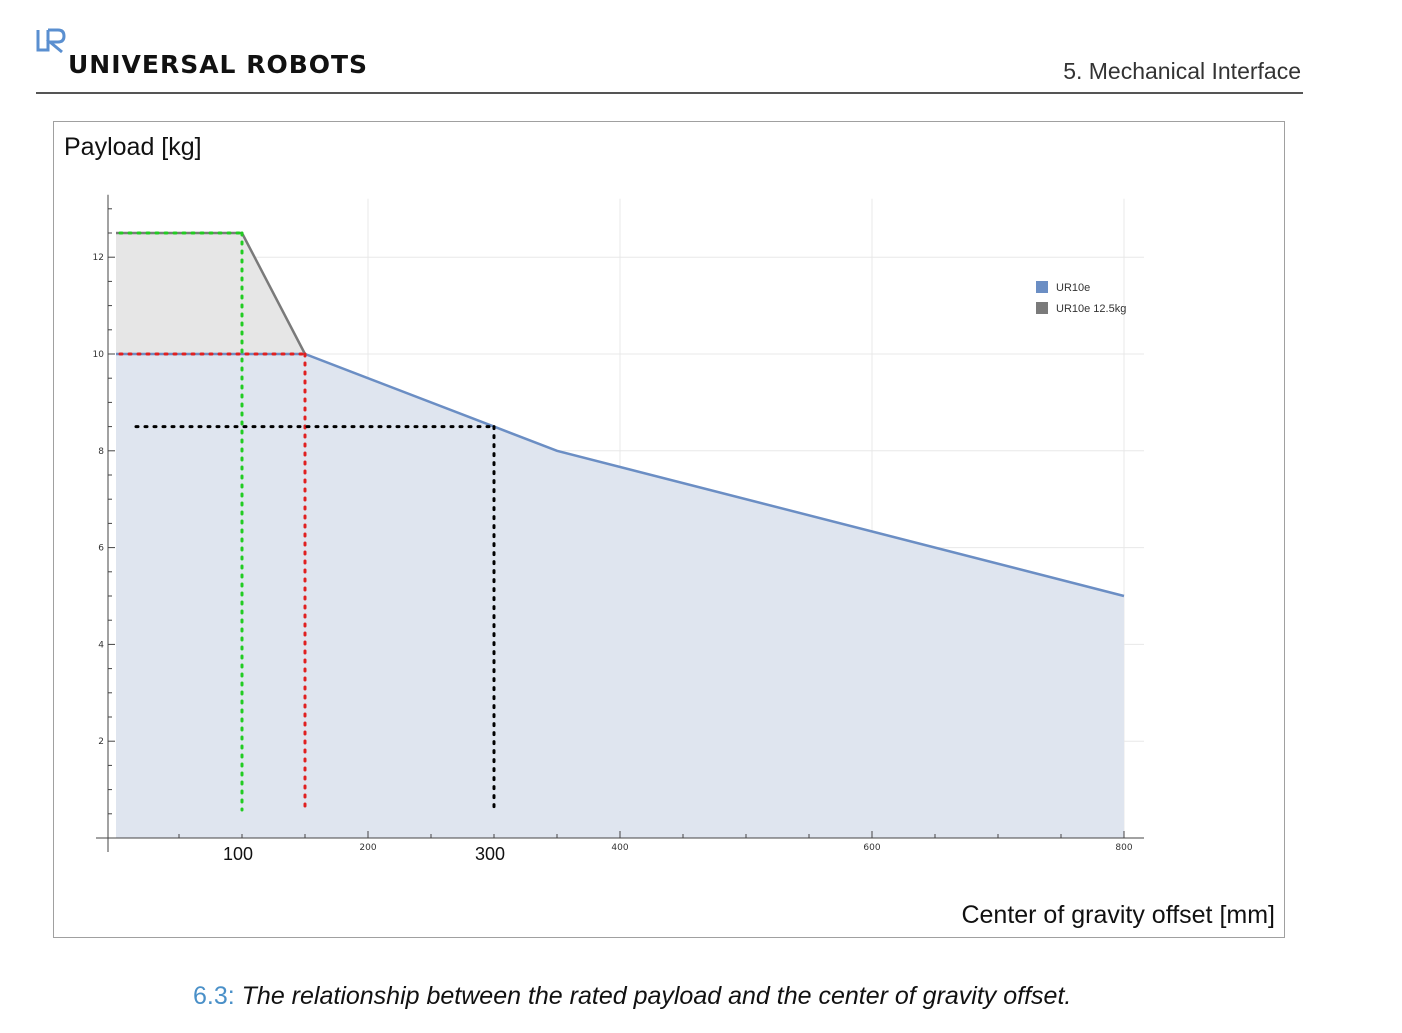 Image resolution: width=1402 pixels, height=1033 pixels. Describe the element at coordinates (101, 645) in the screenshot. I see `y-tick-label: 4` at that location.